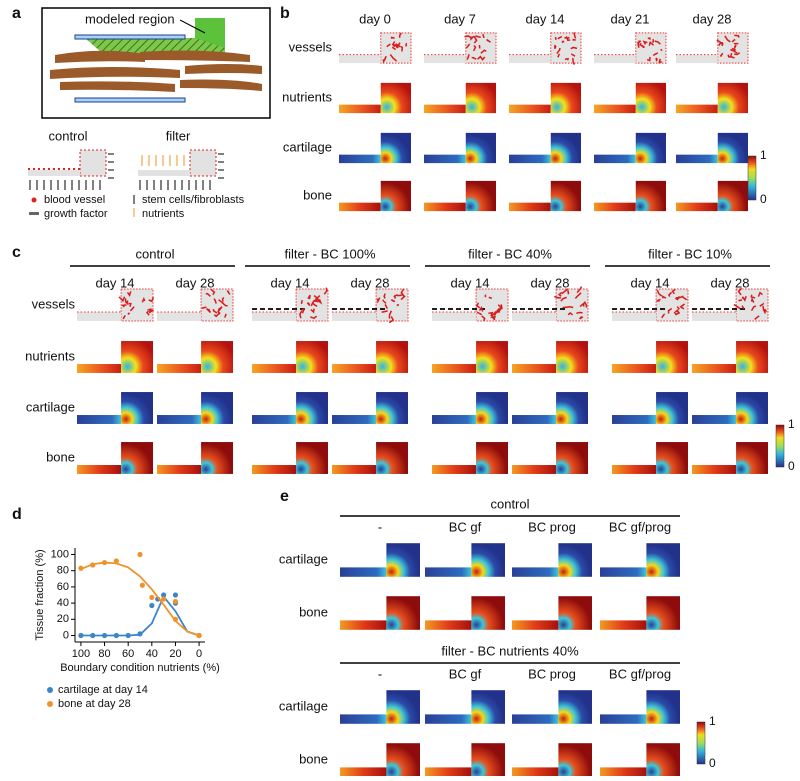 Image resolution: width=800 pixels, height=781 pixels. What do you see at coordinates (74, 200) in the screenshot?
I see `legend-label: blood vessel` at bounding box center [74, 200].